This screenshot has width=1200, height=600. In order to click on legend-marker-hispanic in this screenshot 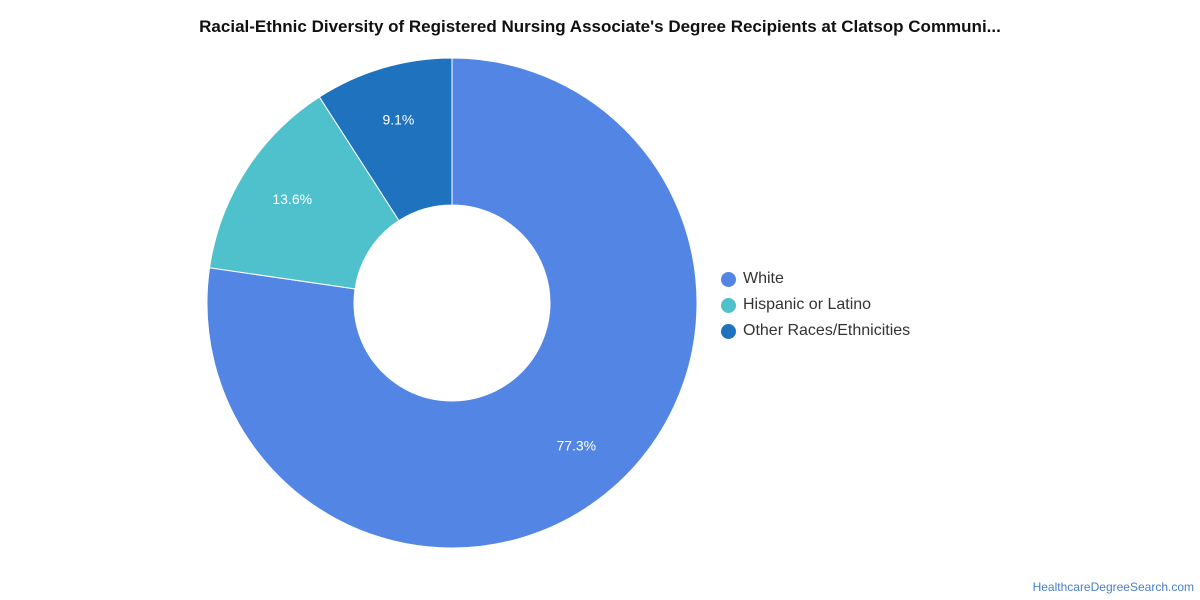, I will do `click(728, 305)`.